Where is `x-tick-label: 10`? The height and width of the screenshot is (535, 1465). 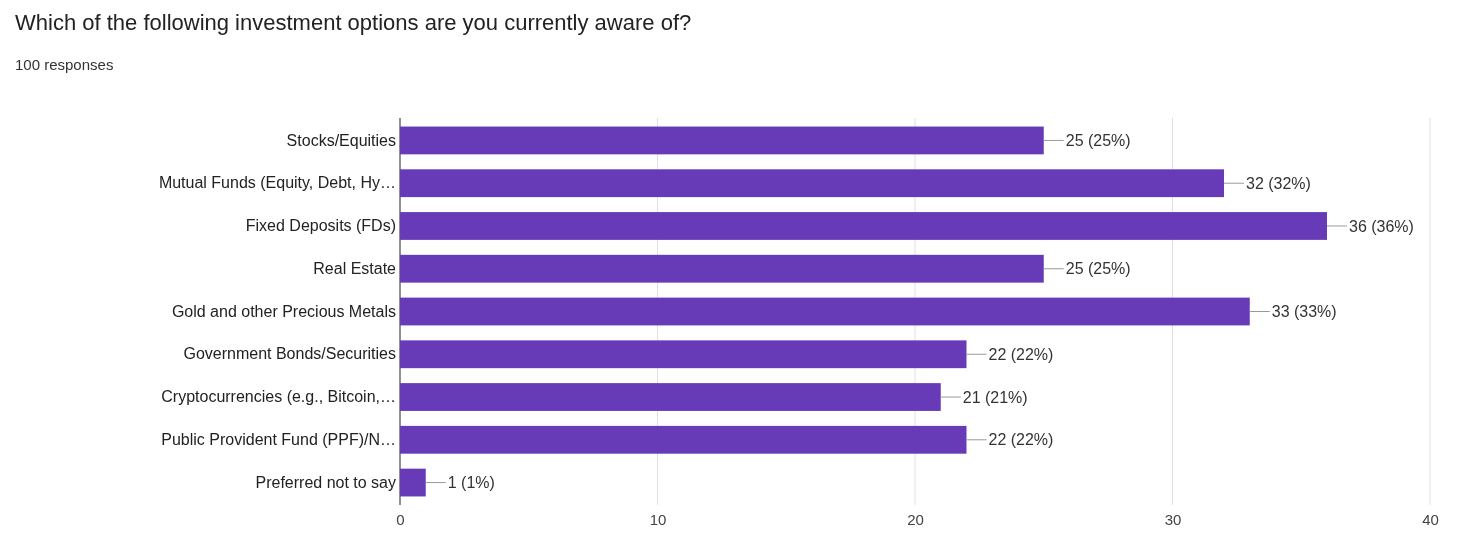 x-tick-label: 10 is located at coordinates (658, 519).